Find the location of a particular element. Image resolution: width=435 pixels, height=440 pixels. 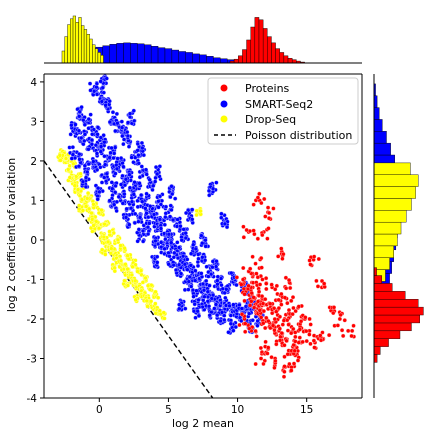

y-tick-label: -1 is located at coordinates (32, 280).